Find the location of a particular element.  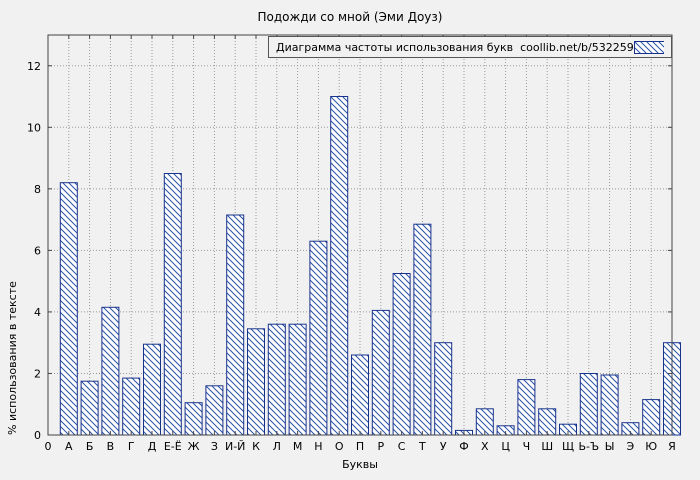

x-tick-label: Ь-Ъ is located at coordinates (588, 446).